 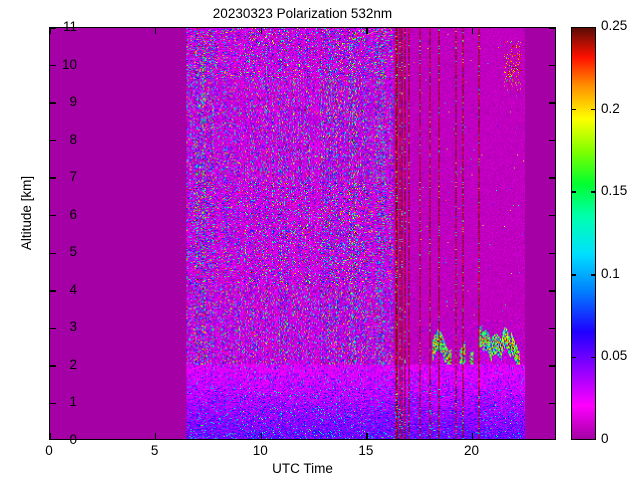 I want to click on y-tick-label: 3, so click(x=73, y=327).